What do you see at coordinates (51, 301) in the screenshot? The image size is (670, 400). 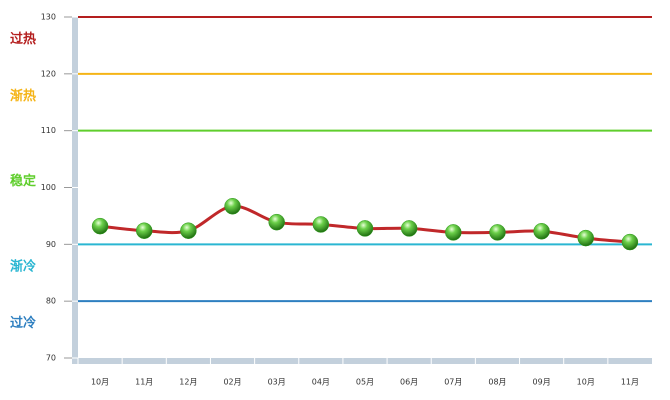 I see `y-tick-label: 80` at bounding box center [51, 301].